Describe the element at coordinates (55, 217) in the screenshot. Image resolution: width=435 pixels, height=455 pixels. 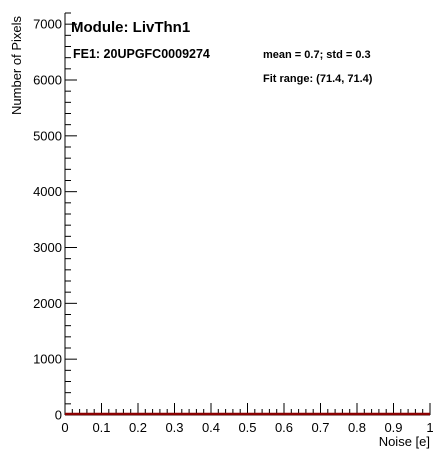
I see `y-axis-ticks: 0 1000 2000 3000 4000 5000 6000 7000` at that location.